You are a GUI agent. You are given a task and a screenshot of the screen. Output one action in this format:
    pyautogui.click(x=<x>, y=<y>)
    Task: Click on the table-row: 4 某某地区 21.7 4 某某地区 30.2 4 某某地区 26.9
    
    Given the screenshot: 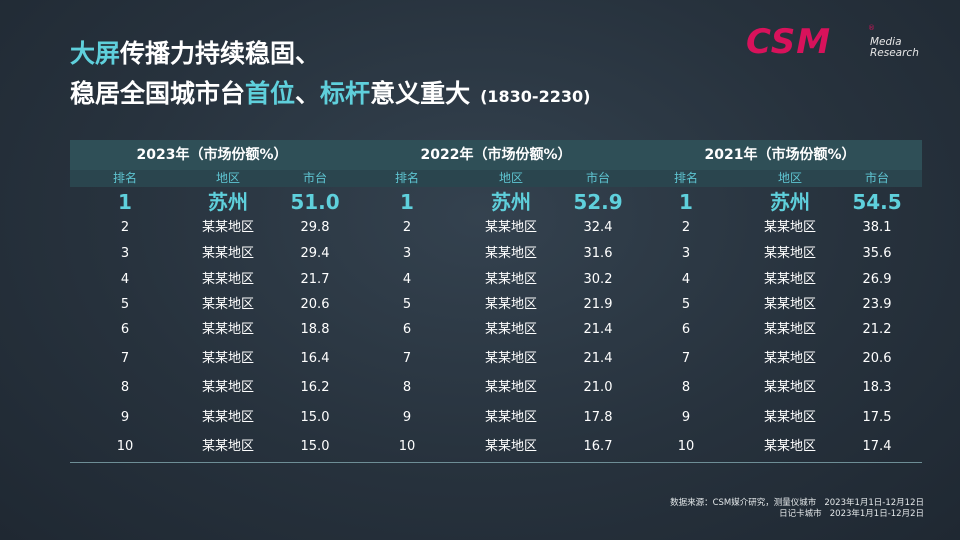 What is the action you would take?
    pyautogui.click(x=496, y=280)
    